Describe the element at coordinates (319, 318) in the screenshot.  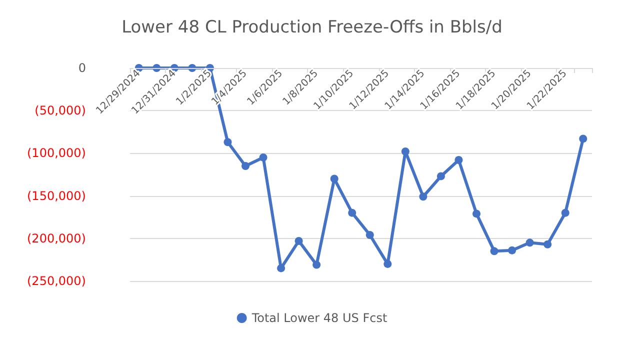
I see `legend-label: Total Lower 48 US Fcst` at that location.